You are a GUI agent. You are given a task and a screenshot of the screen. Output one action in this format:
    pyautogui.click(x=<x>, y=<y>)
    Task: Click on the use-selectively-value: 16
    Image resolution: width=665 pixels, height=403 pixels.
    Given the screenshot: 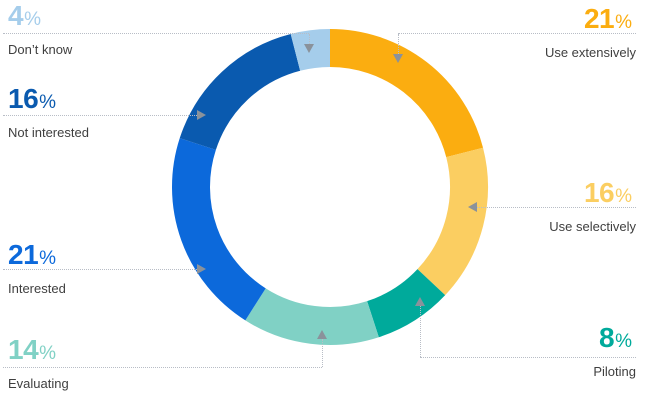 What is the action you would take?
    pyautogui.click(x=599, y=192)
    